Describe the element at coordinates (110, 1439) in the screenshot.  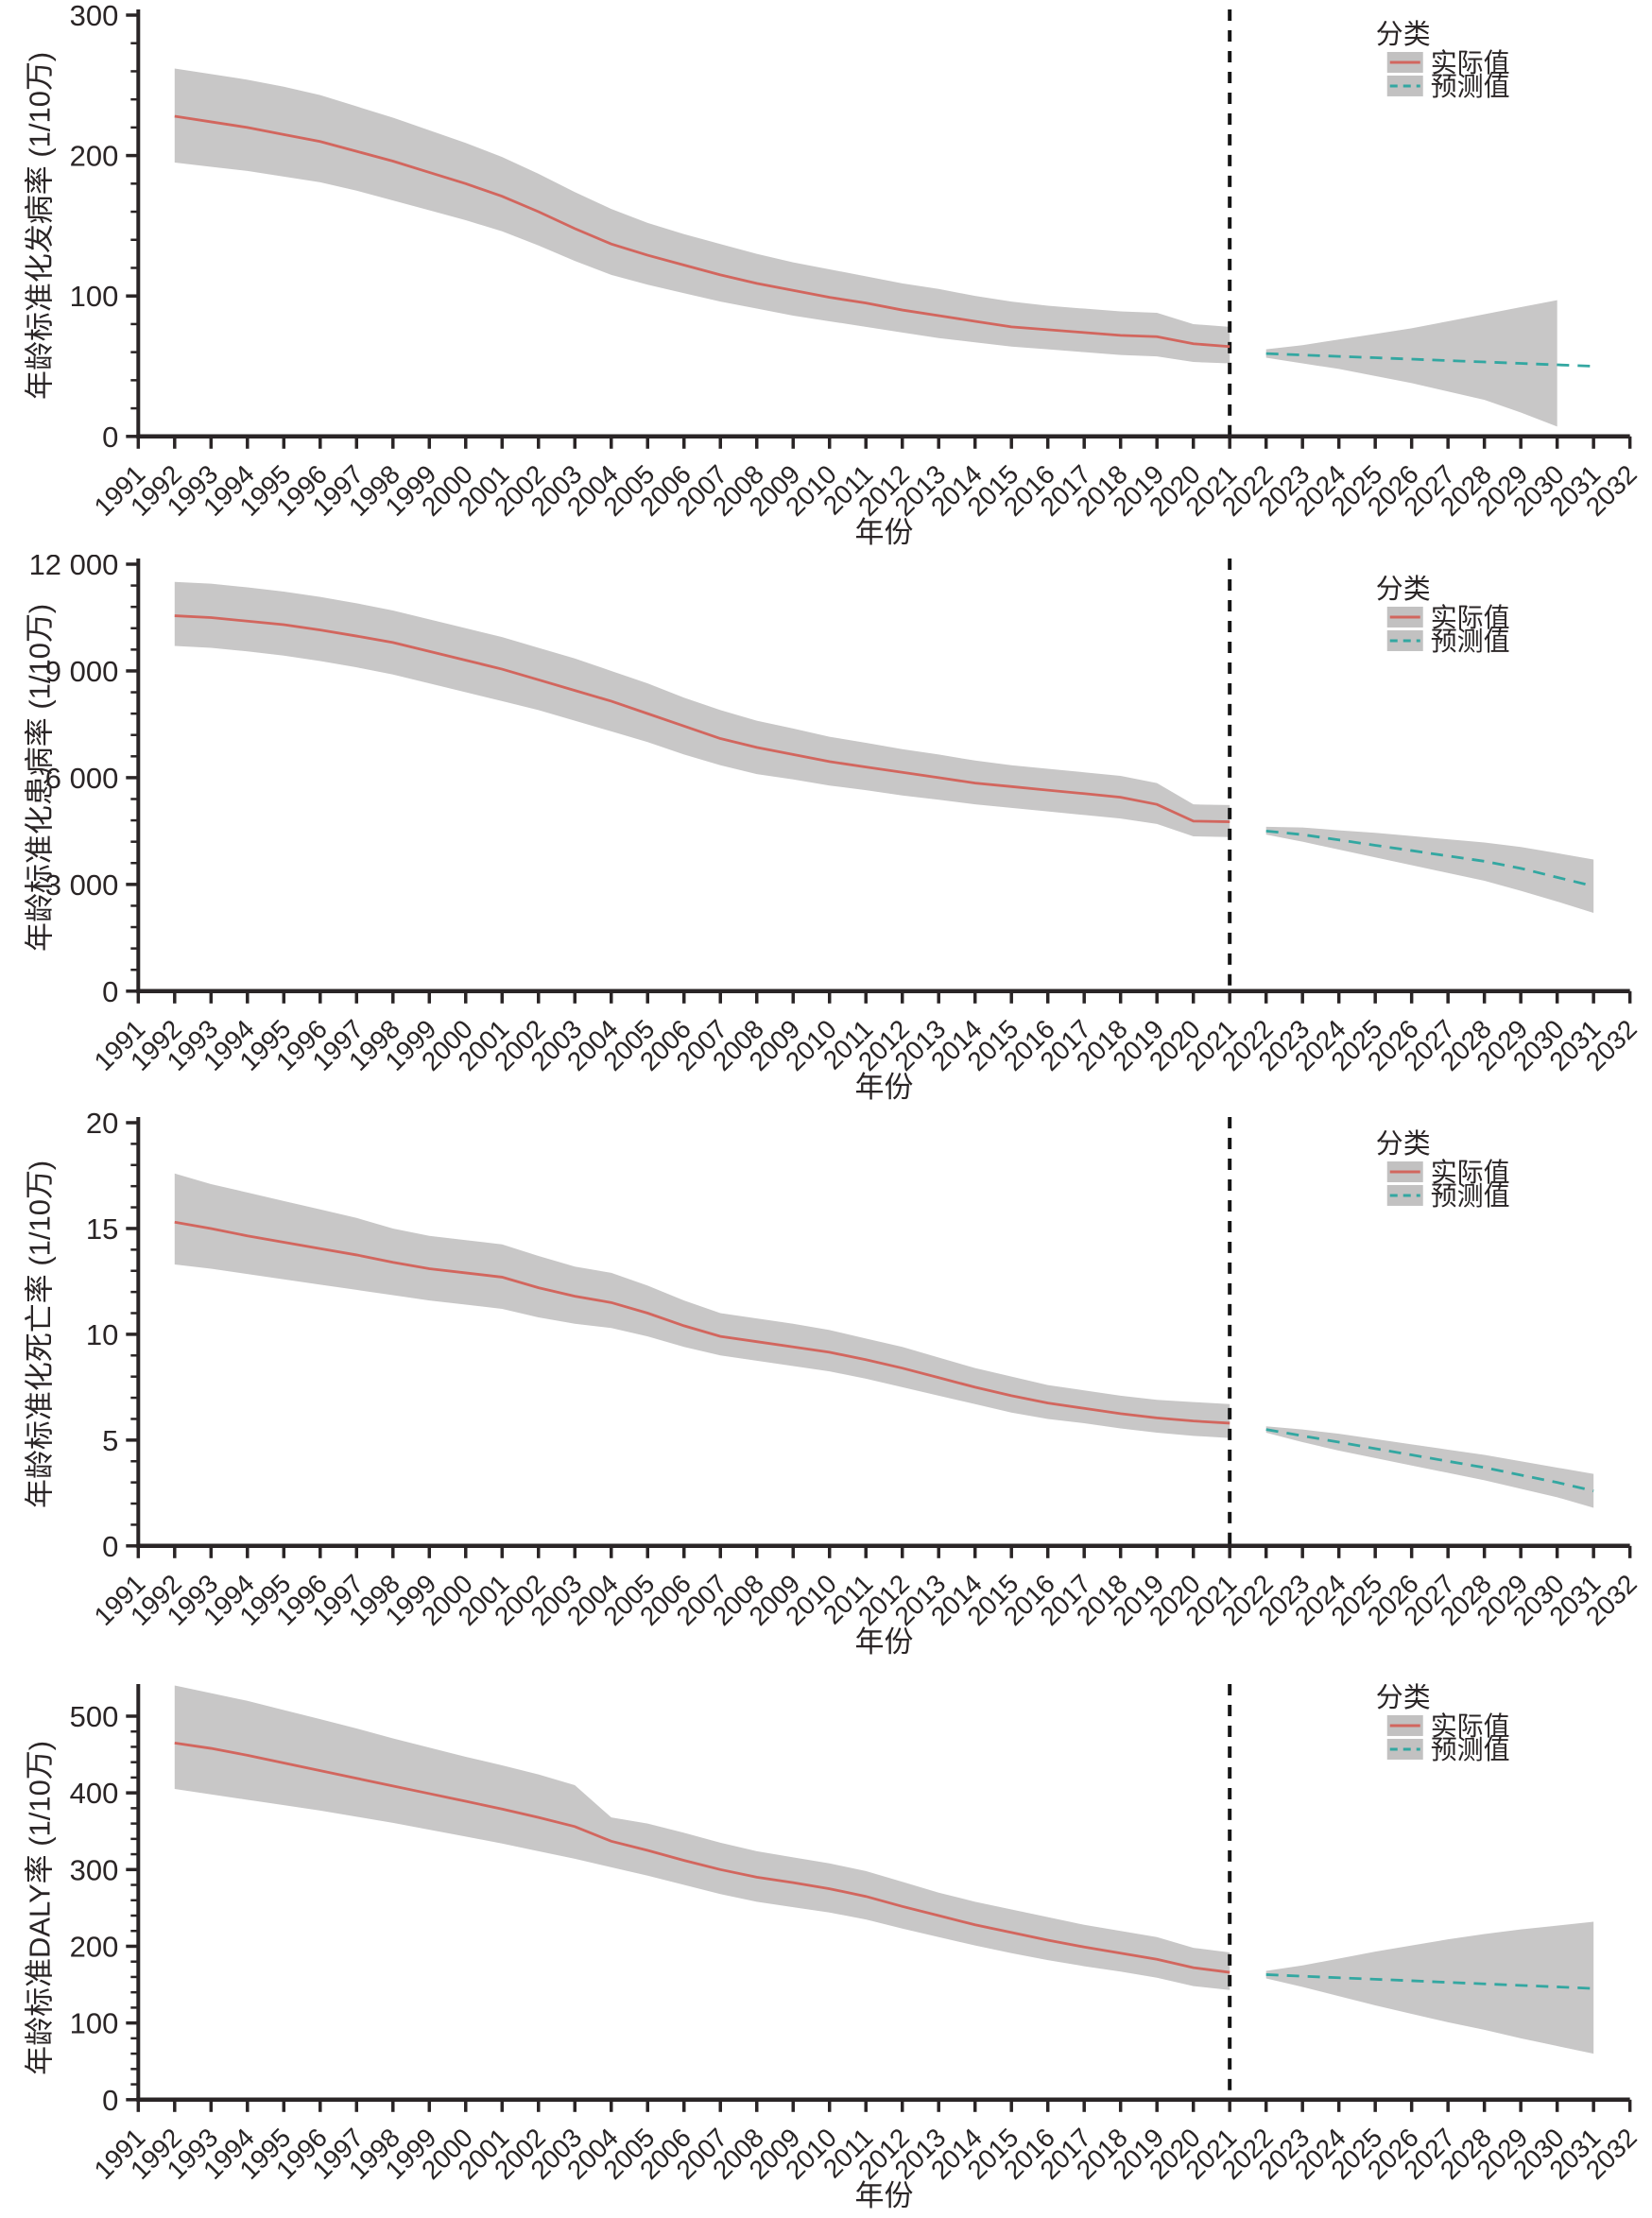
I see `y-tick-label: 5` at that location.